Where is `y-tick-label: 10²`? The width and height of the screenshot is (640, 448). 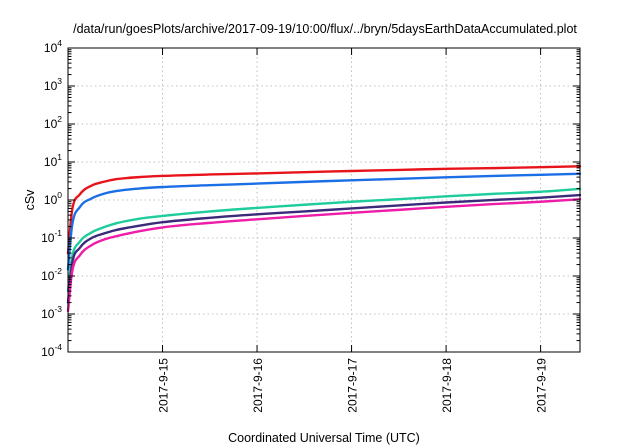
y-tick-label: 10² is located at coordinates (53, 122).